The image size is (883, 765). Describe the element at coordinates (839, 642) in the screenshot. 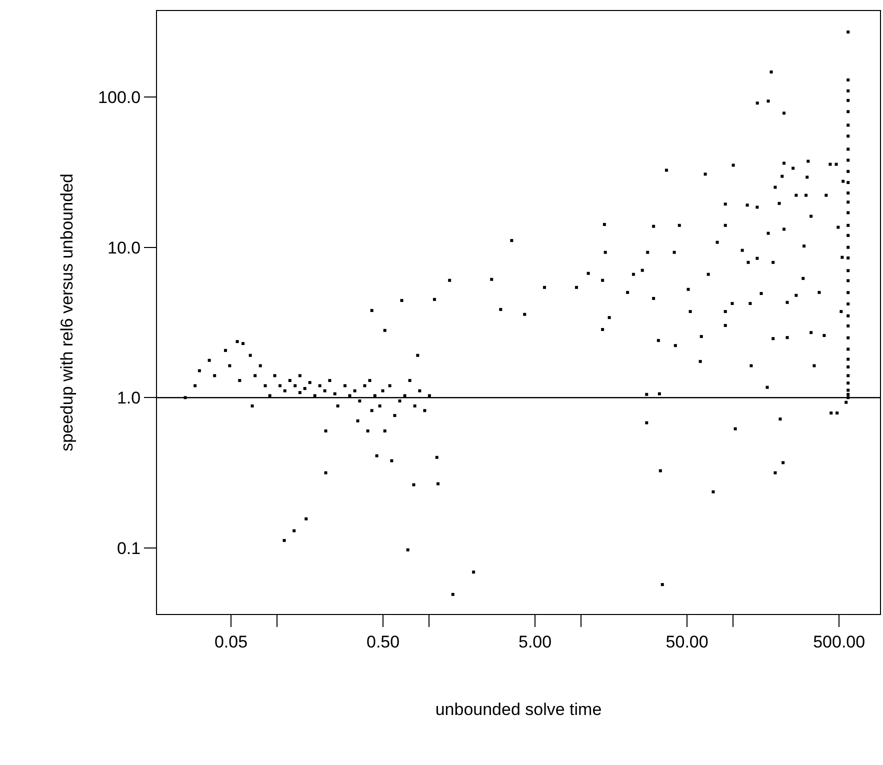

I see `x-tick-label: 500.00` at that location.